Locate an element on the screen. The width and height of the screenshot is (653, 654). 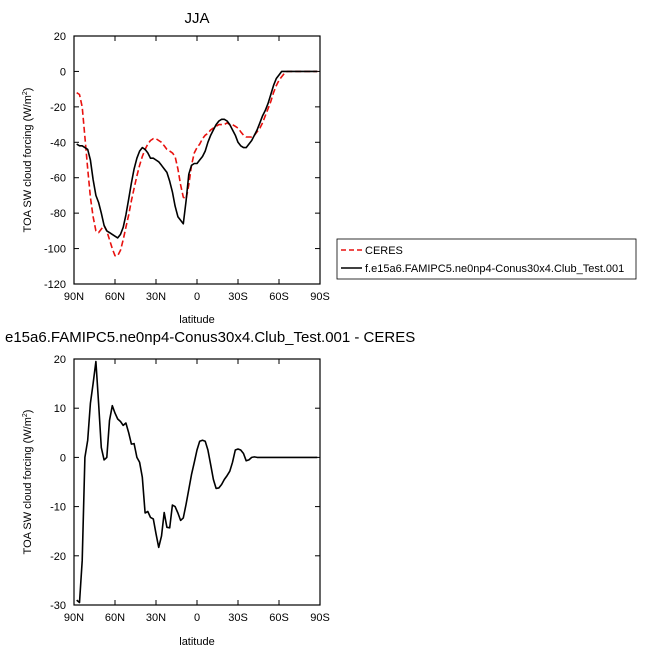
top-chart-x-tick-label: 60N is located at coordinates (115, 297).